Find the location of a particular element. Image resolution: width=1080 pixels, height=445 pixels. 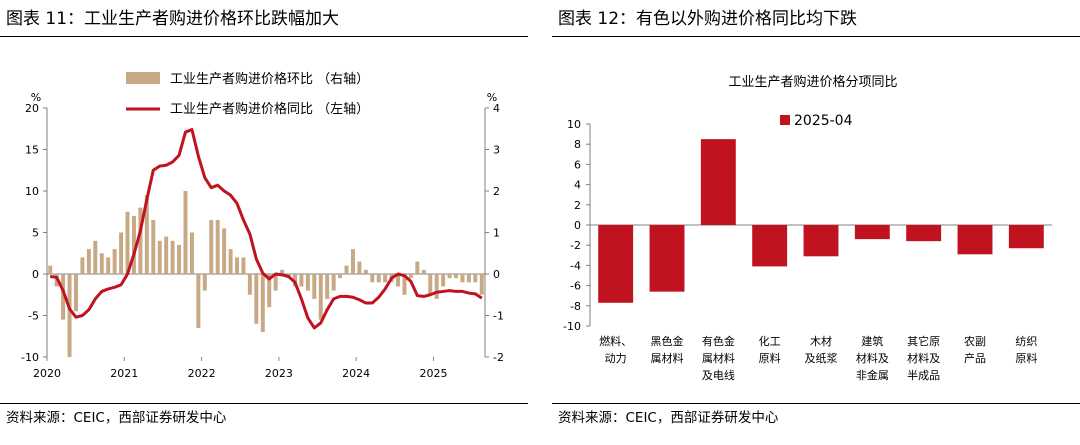

figure-11-header-rule is located at coordinates (264, 36).